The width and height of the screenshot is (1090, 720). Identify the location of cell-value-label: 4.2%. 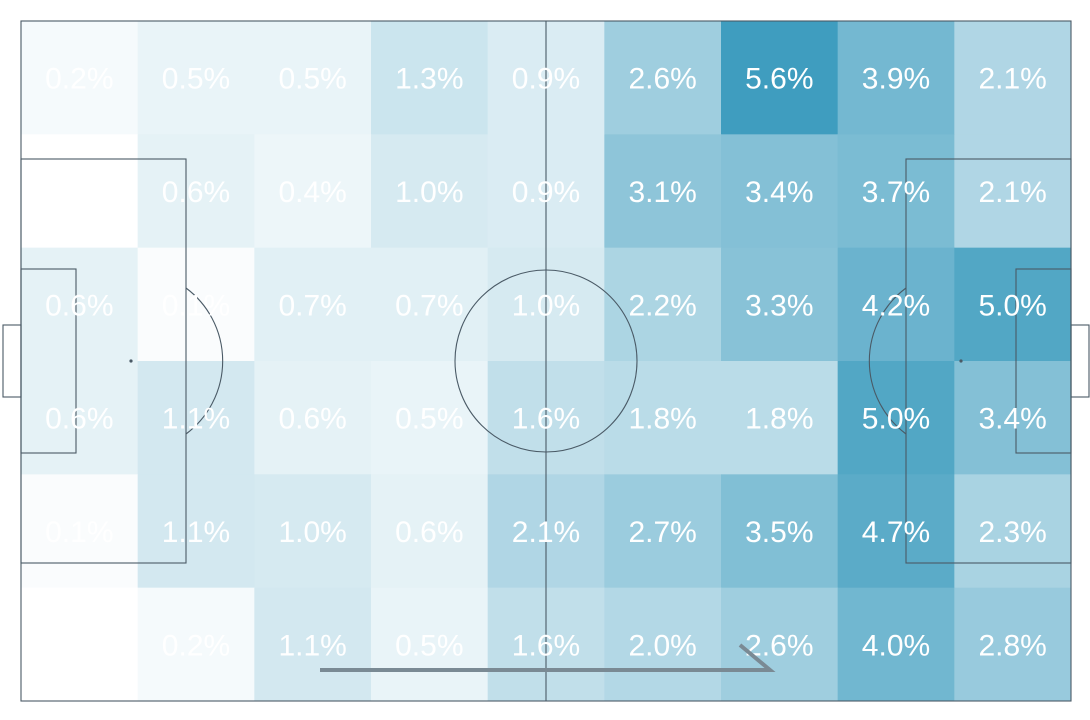
(896, 305).